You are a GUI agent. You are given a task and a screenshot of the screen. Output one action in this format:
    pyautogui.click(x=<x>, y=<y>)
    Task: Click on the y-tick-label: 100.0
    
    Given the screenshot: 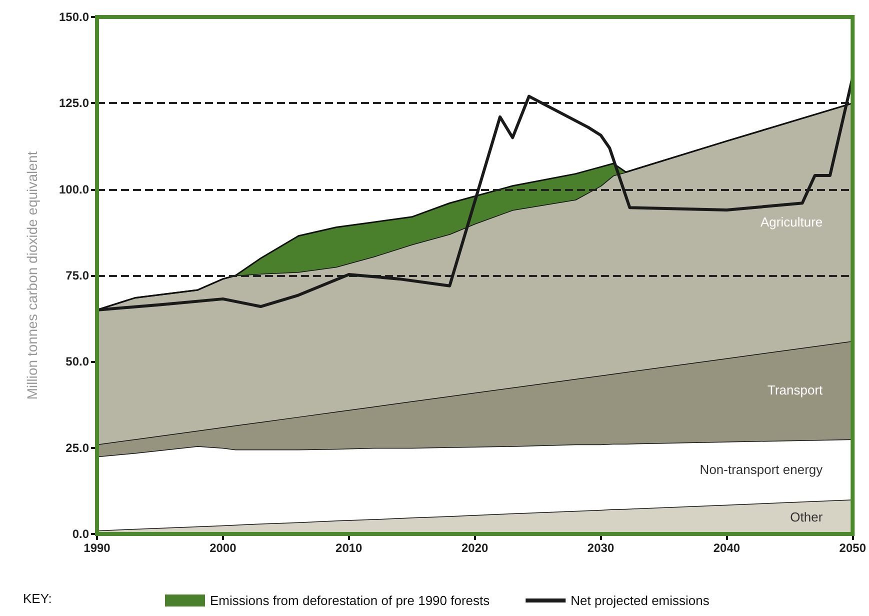 What is the action you would take?
    pyautogui.click(x=74, y=189)
    